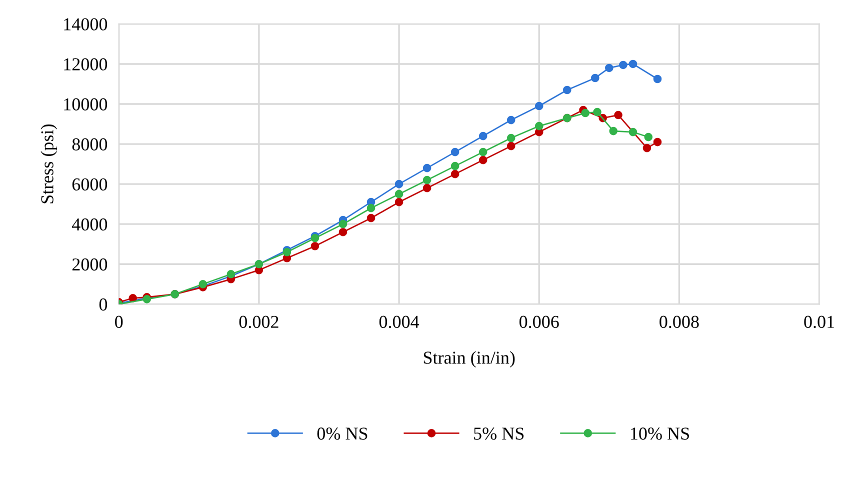 The height and width of the screenshot is (479, 849). What do you see at coordinates (90, 264) in the screenshot?
I see `y-tick-label: 2000` at bounding box center [90, 264].